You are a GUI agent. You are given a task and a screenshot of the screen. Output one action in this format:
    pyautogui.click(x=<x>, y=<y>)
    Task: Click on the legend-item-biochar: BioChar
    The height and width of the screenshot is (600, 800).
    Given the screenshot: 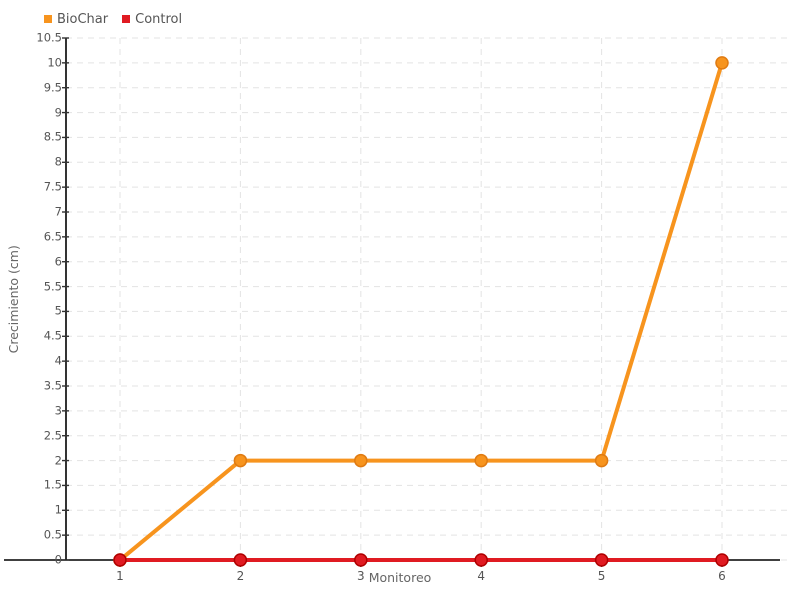 What is the action you would take?
    pyautogui.click(x=76, y=19)
    